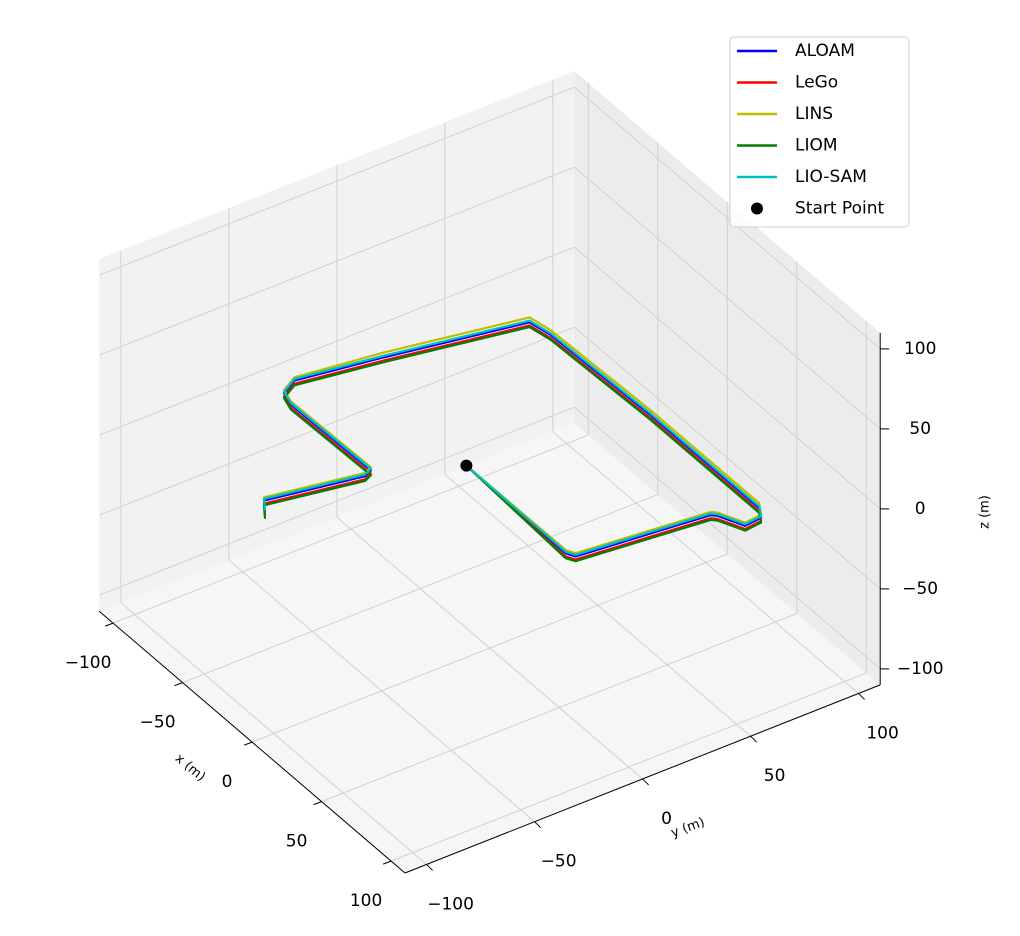 The width and height of the screenshot is (1020, 936). Describe the element at coordinates (985, 512) in the screenshot. I see `z-axis-label: z (m)` at that location.